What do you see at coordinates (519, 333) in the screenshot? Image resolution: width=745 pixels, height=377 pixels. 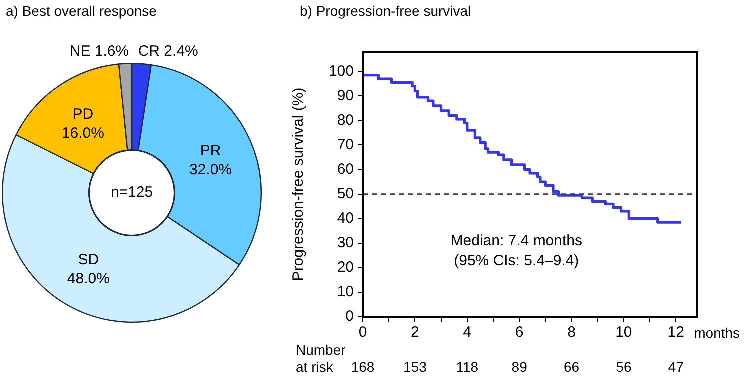 I see `x-tick-label: 6` at bounding box center [519, 333].